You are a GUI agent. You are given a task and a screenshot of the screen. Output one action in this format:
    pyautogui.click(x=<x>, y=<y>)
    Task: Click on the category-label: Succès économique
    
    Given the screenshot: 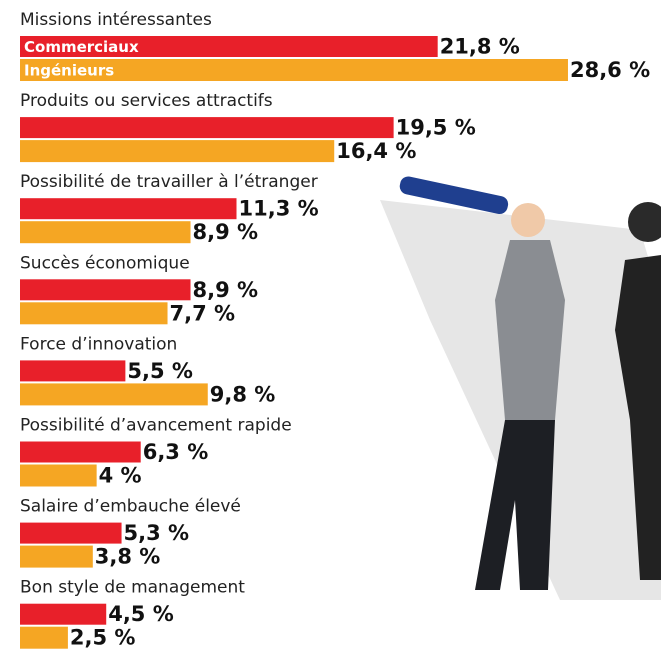 What is the action you would take?
    pyautogui.click(x=105, y=263)
    